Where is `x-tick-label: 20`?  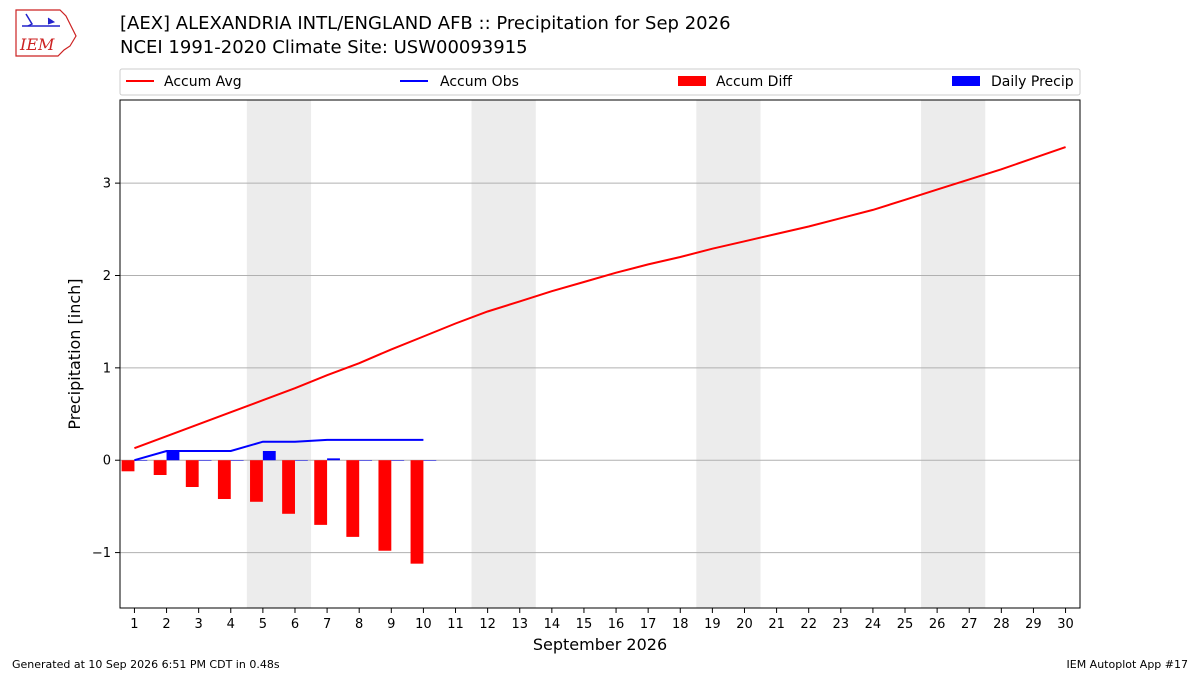
x-tick-label: 20 is located at coordinates (744, 624).